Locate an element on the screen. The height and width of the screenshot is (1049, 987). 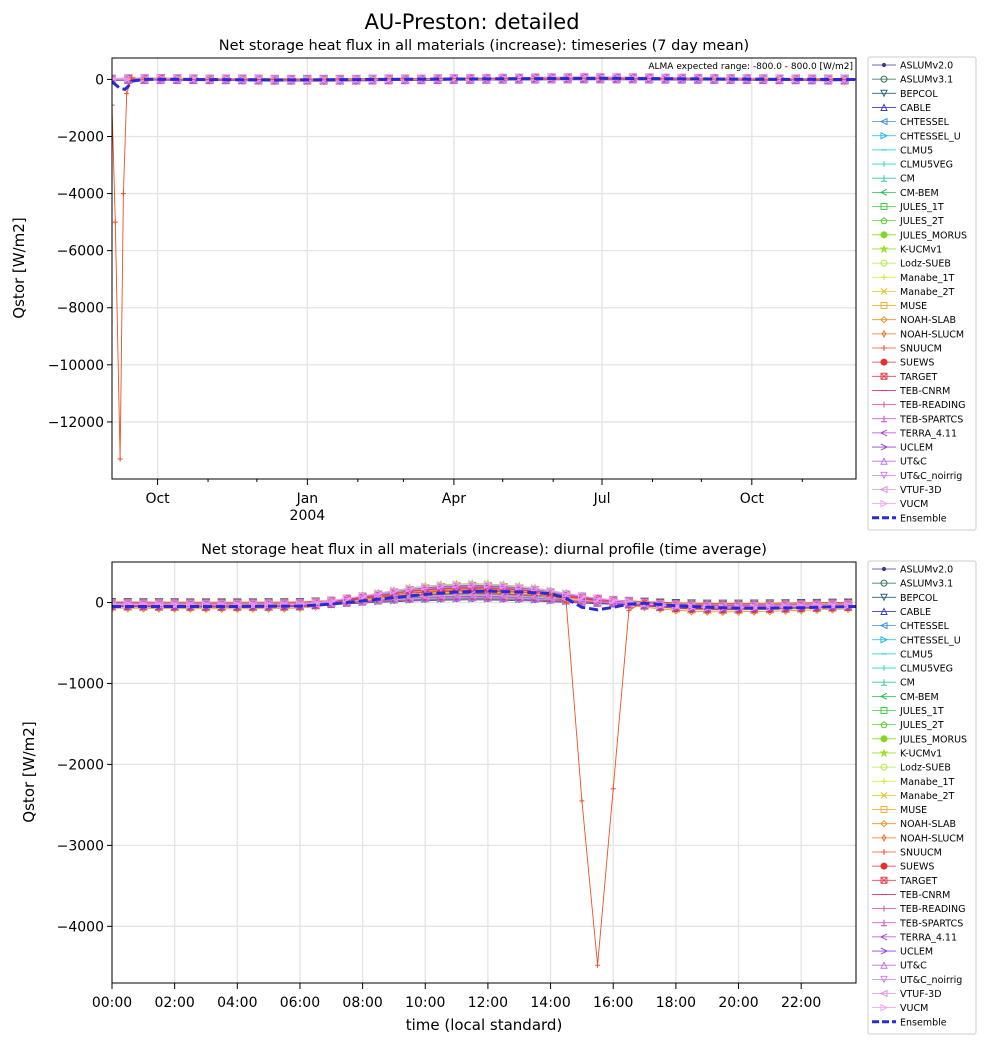
legend-entry: Ensemble is located at coordinates (909, 1022).